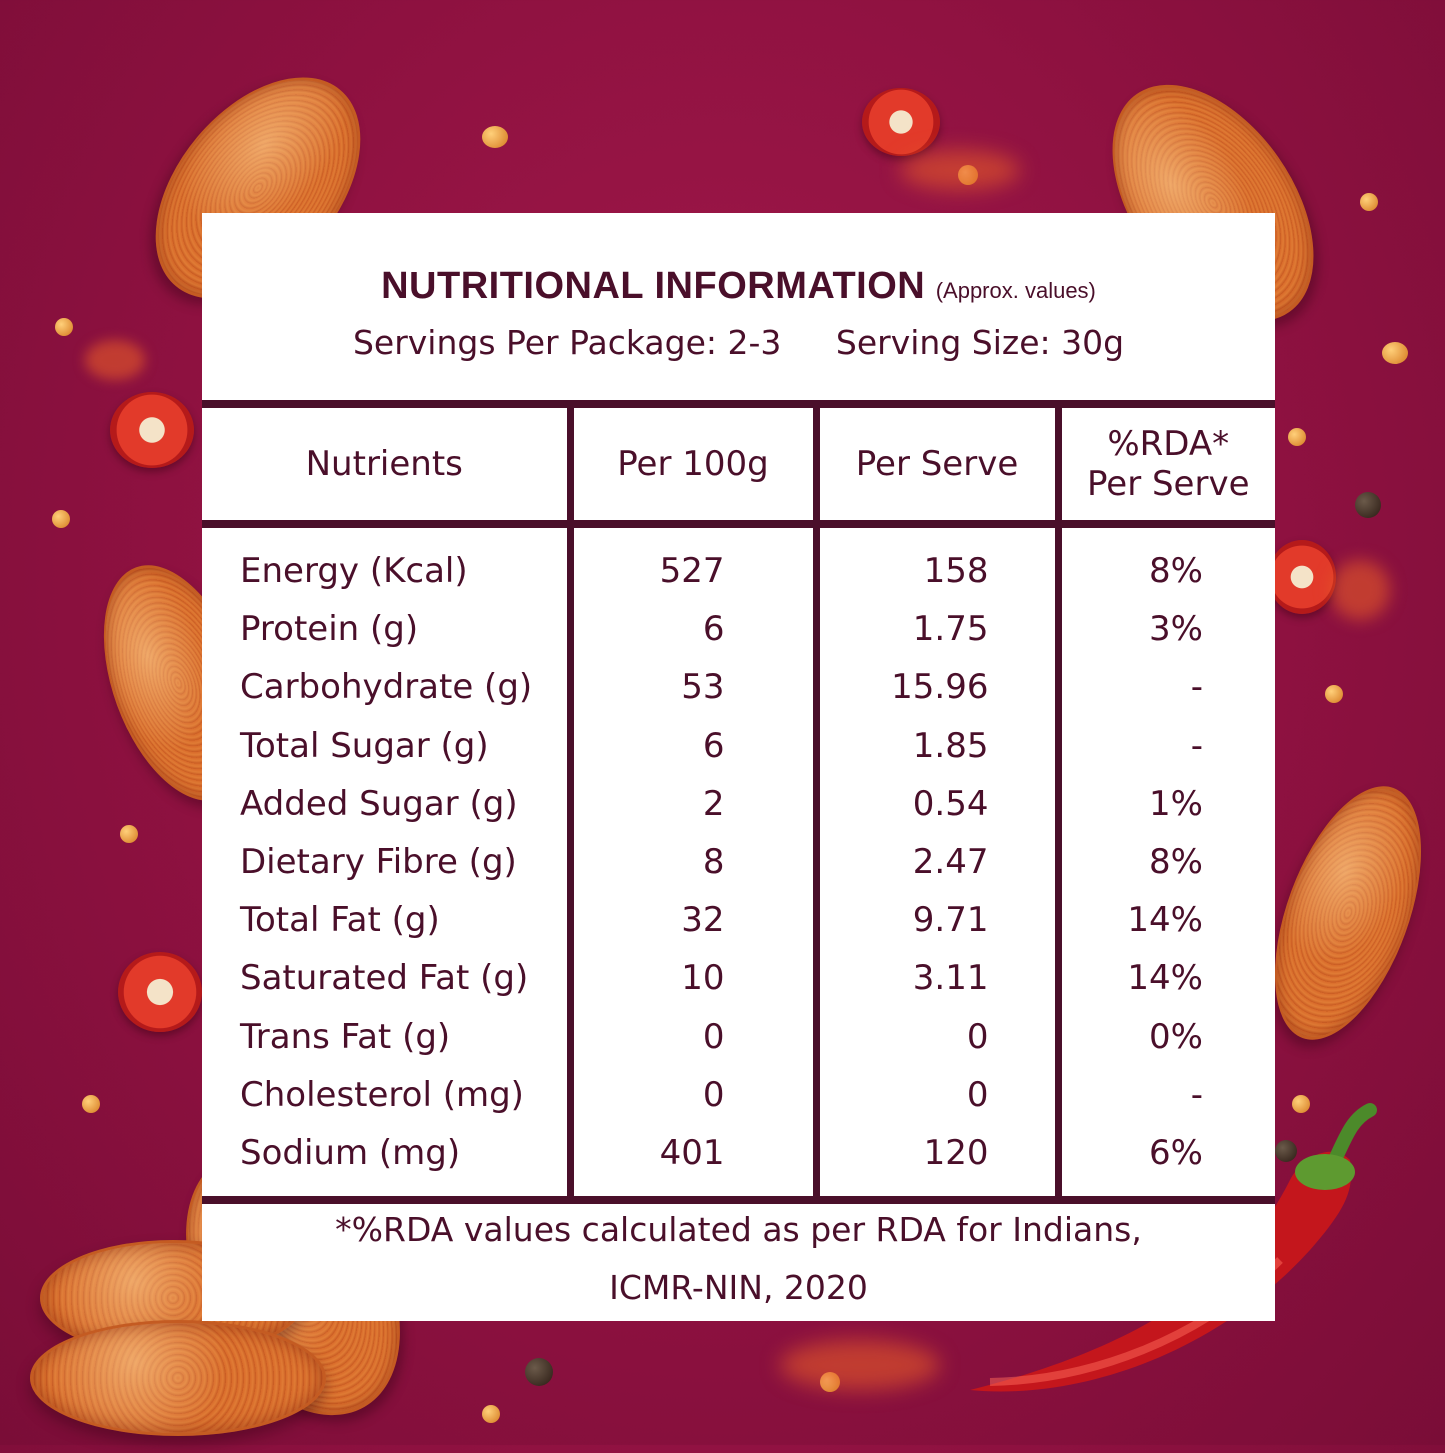  What do you see at coordinates (691, 464) in the screenshot?
I see `column-header-per-100g: Per 100g` at bounding box center [691, 464].